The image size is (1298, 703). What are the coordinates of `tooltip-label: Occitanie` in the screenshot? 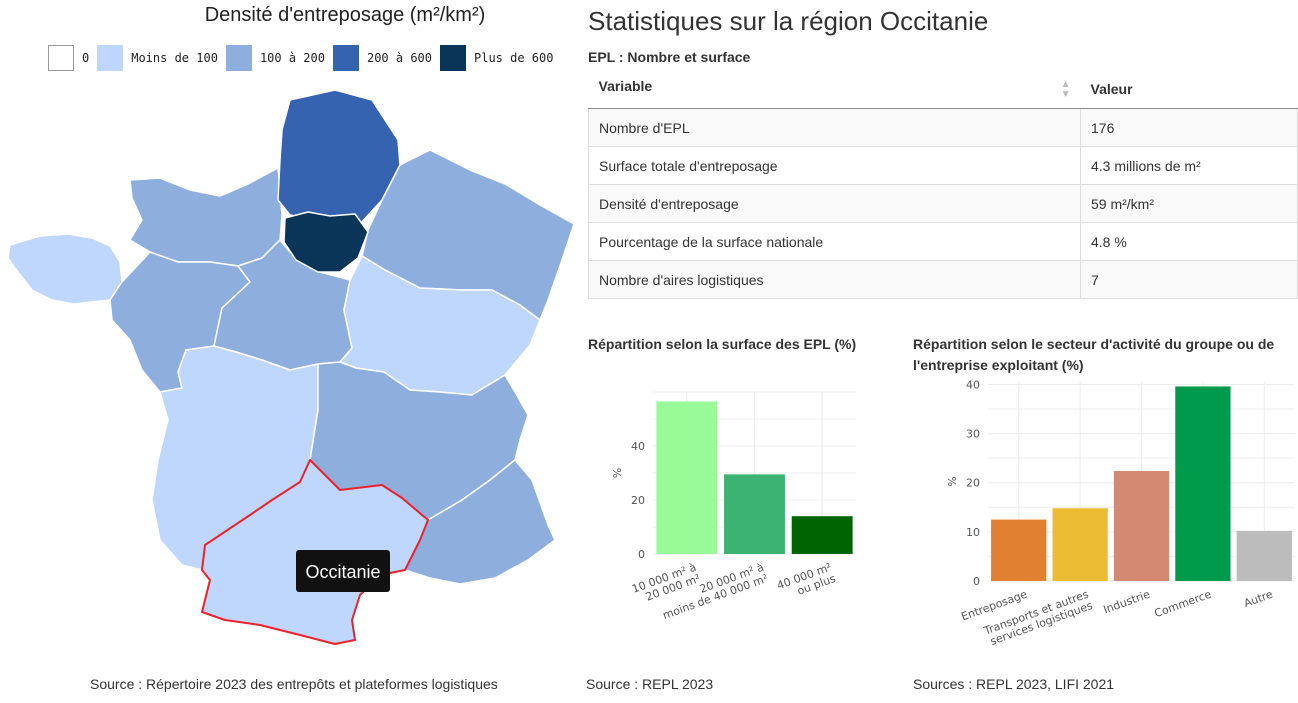 It's located at (342, 572).